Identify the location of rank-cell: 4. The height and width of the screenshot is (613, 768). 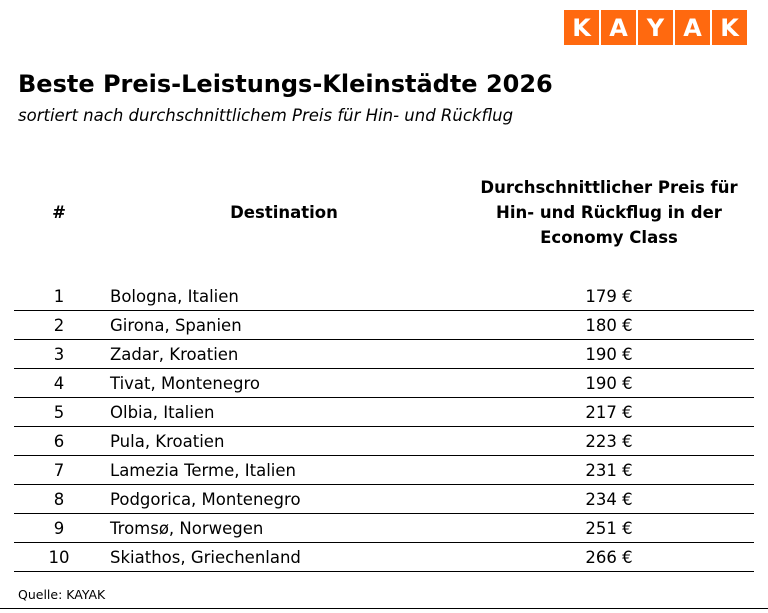
(59, 383).